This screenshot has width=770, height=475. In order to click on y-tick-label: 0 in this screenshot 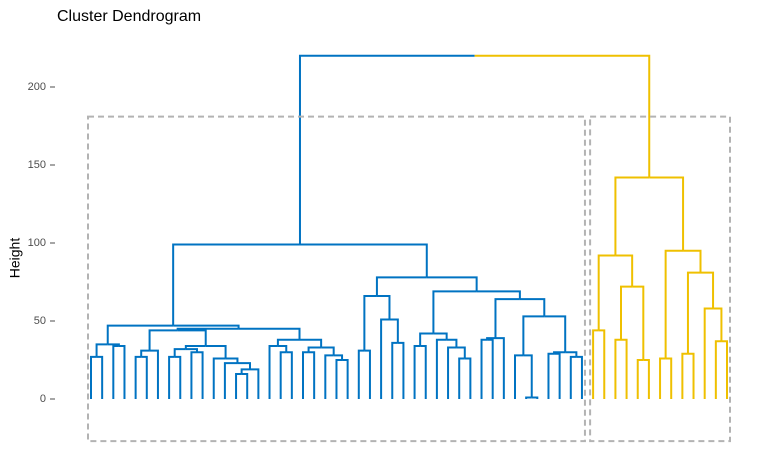, I will do `click(43, 399)`.